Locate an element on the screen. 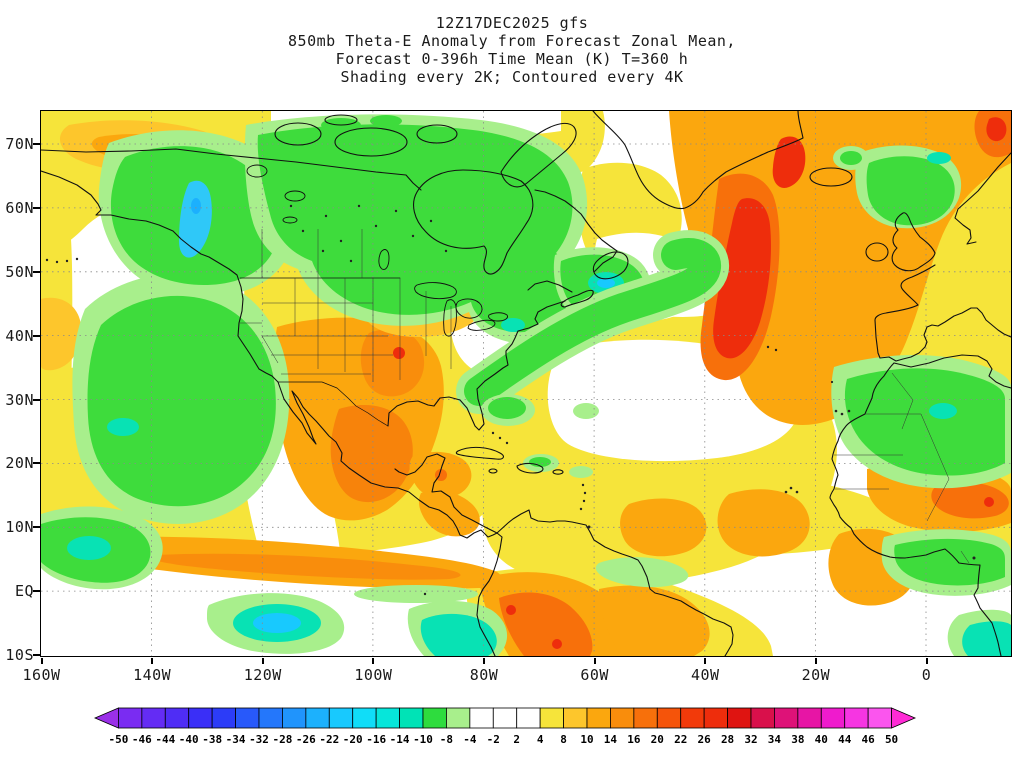 The image size is (1024, 768). shading-nwafrica-teal is located at coordinates (943, 411).